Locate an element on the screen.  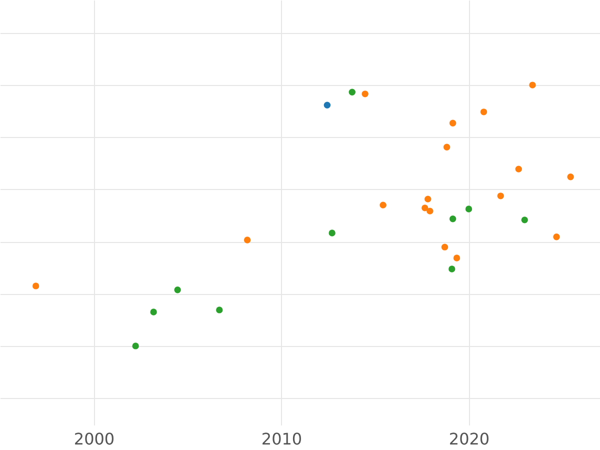
x-tick-label: 2020 is located at coordinates (469, 439).